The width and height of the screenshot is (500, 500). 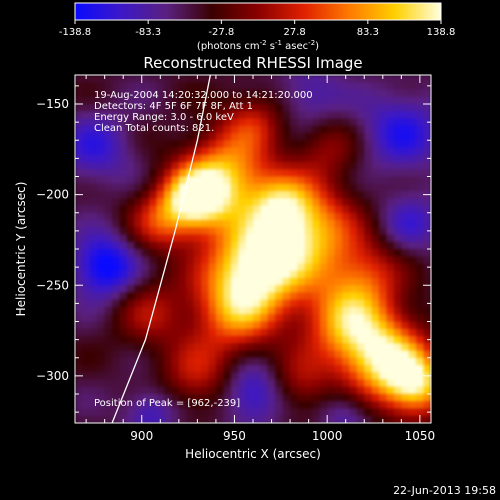 I want to click on x-tick-label: 950, so click(x=234, y=436).